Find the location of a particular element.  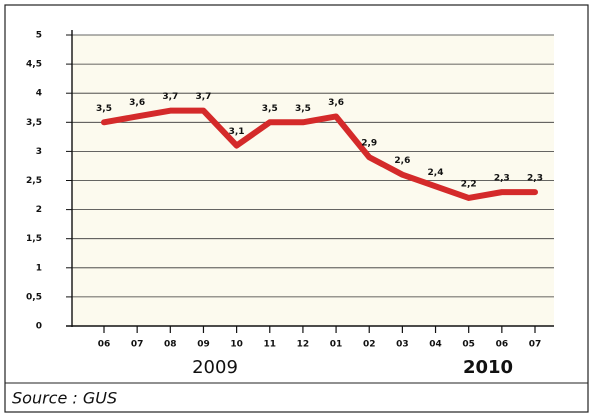

x-tick-label: 10 is located at coordinates (236, 345).